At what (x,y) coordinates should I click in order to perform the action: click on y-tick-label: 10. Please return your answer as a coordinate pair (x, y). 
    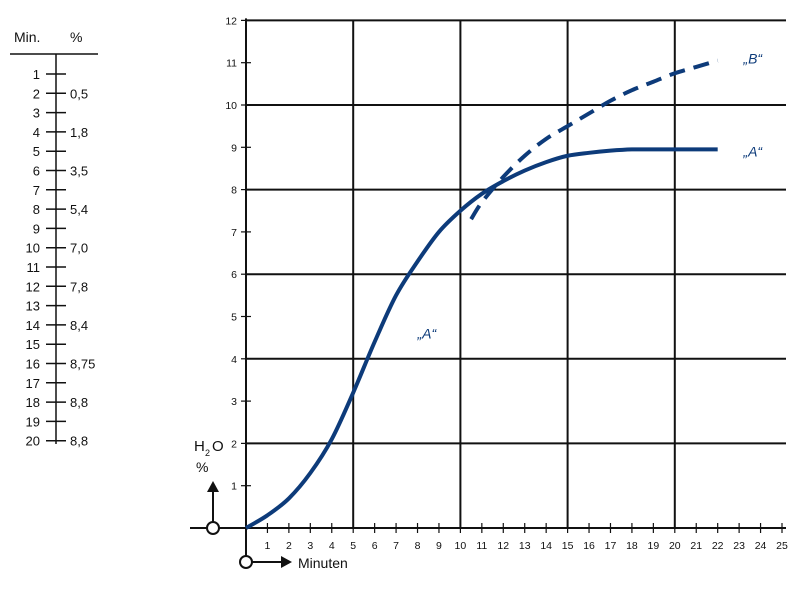
    Looking at the image, I should click on (231, 106).